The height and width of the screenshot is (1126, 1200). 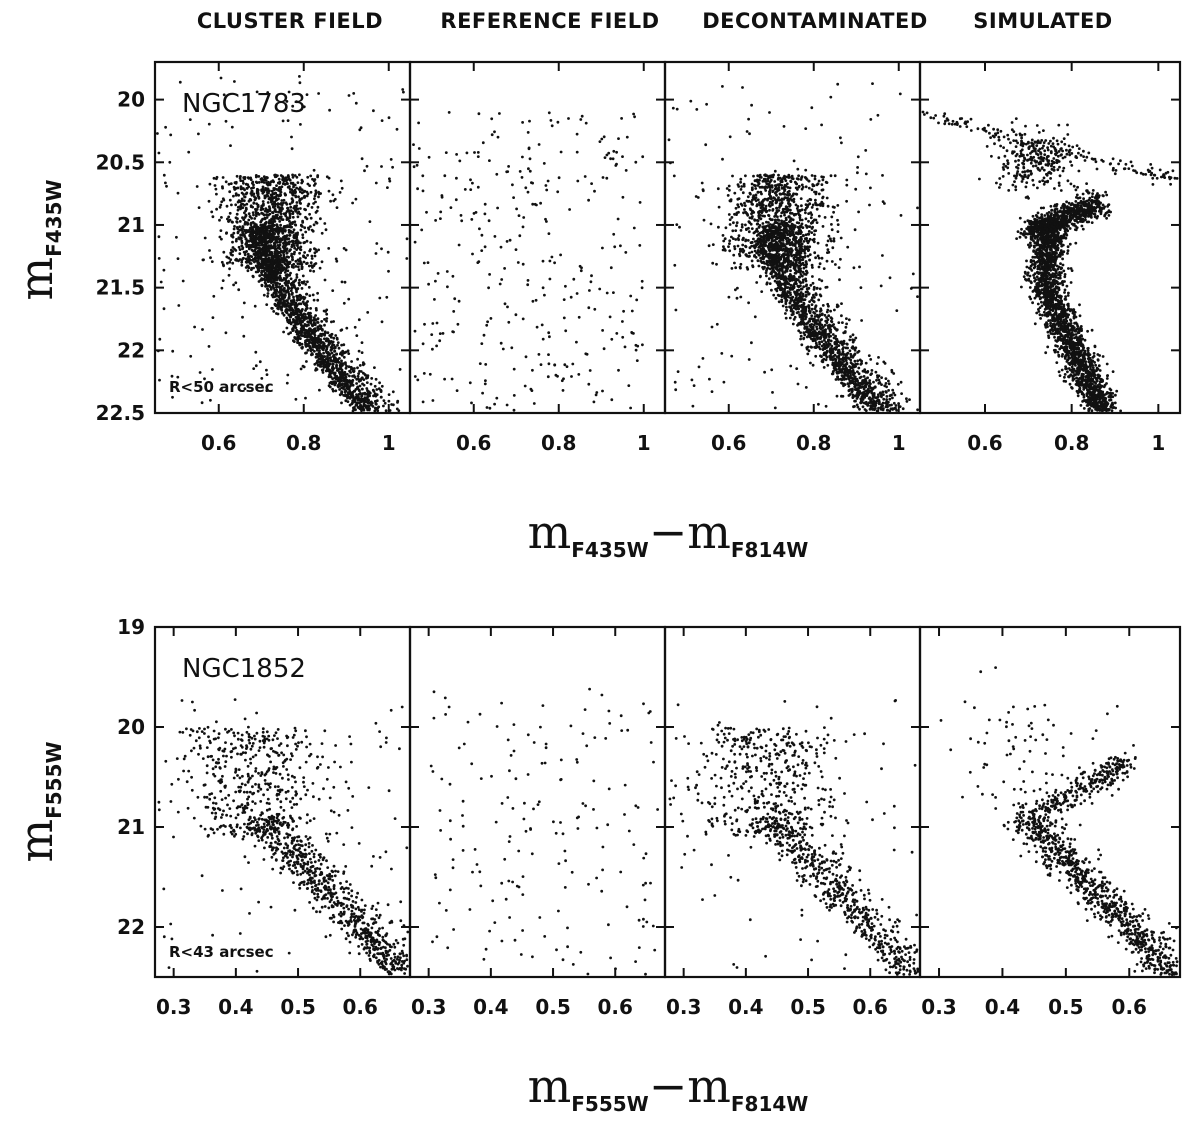 What do you see at coordinates (644, 443) in the screenshot?
I see `x-tick-label: 1` at bounding box center [644, 443].